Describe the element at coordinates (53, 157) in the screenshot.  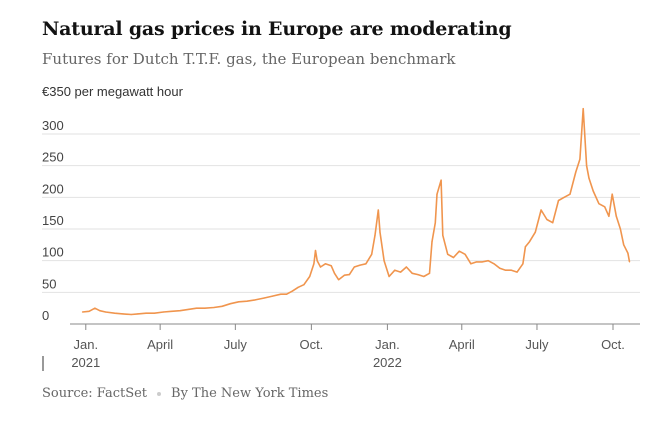
I see `y-tick-label-250: 250` at that location.